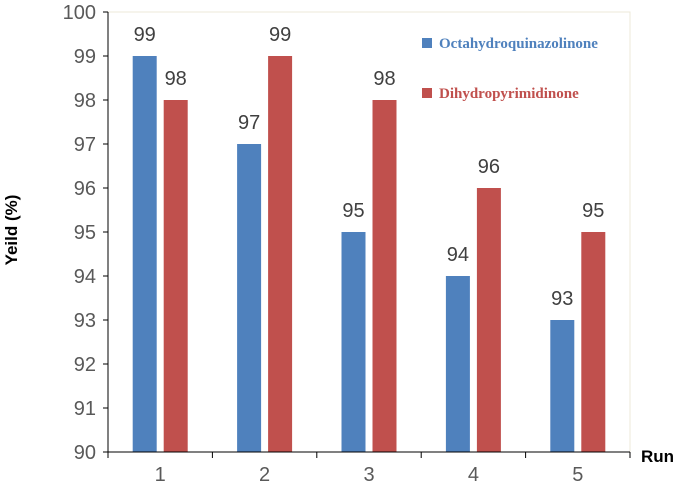 This screenshot has height=495, width=685. I want to click on data-label: 96, so click(489, 167).